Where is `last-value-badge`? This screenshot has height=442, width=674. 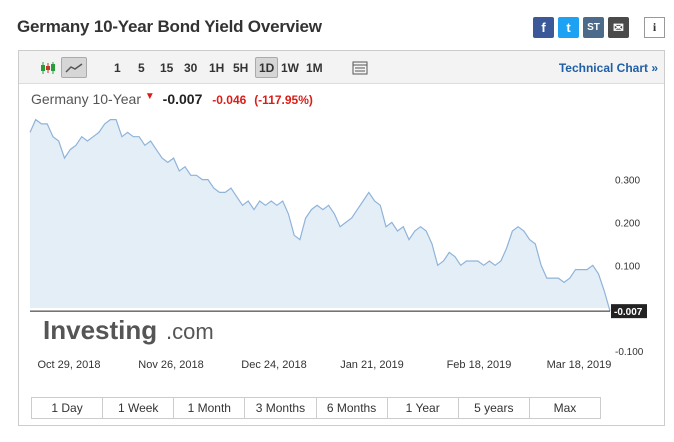 last-value-badge is located at coordinates (629, 311).